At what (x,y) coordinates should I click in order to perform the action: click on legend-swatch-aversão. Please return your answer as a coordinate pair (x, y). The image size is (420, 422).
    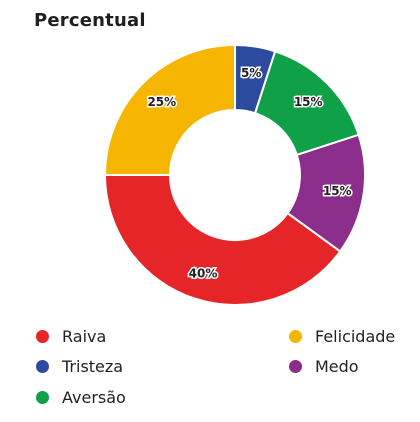
    Looking at the image, I should click on (42, 397).